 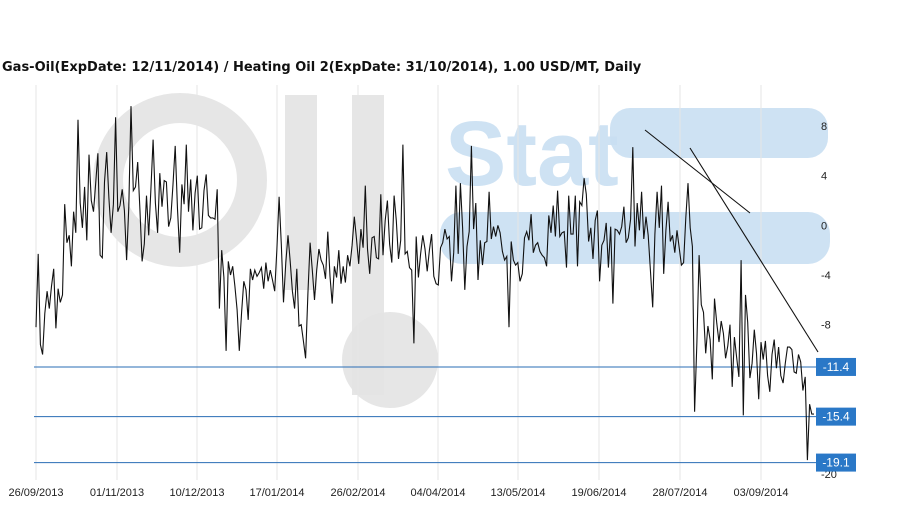 I want to click on x-tick-label: 01/11/2013, so click(x=117, y=493).